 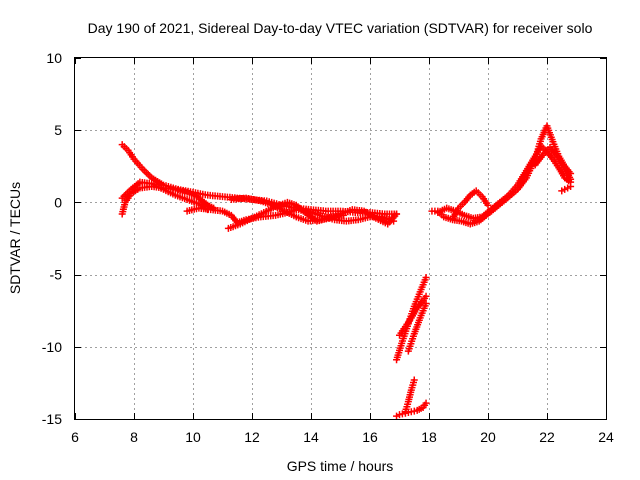 I want to click on y-tick-label: 0, so click(x=58, y=202).